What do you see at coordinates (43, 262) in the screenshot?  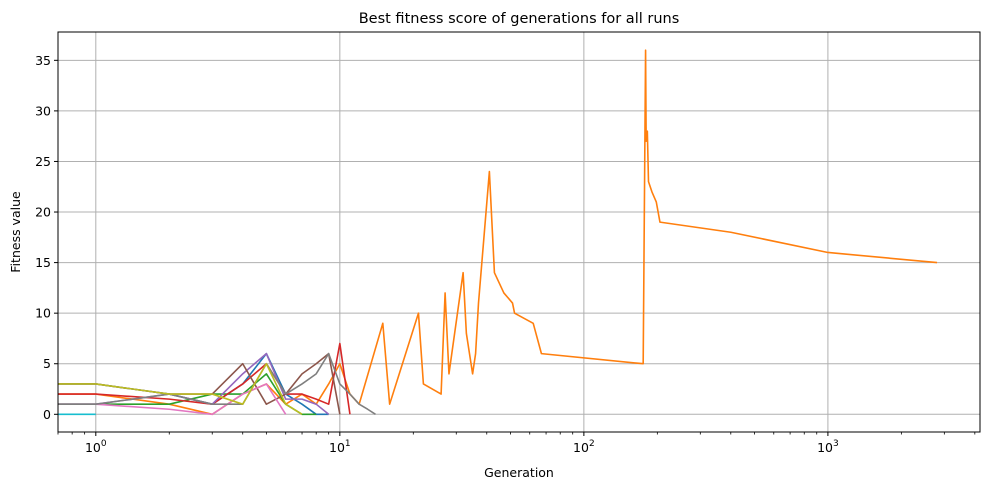 I see `y-tick-label: 15` at bounding box center [43, 262].